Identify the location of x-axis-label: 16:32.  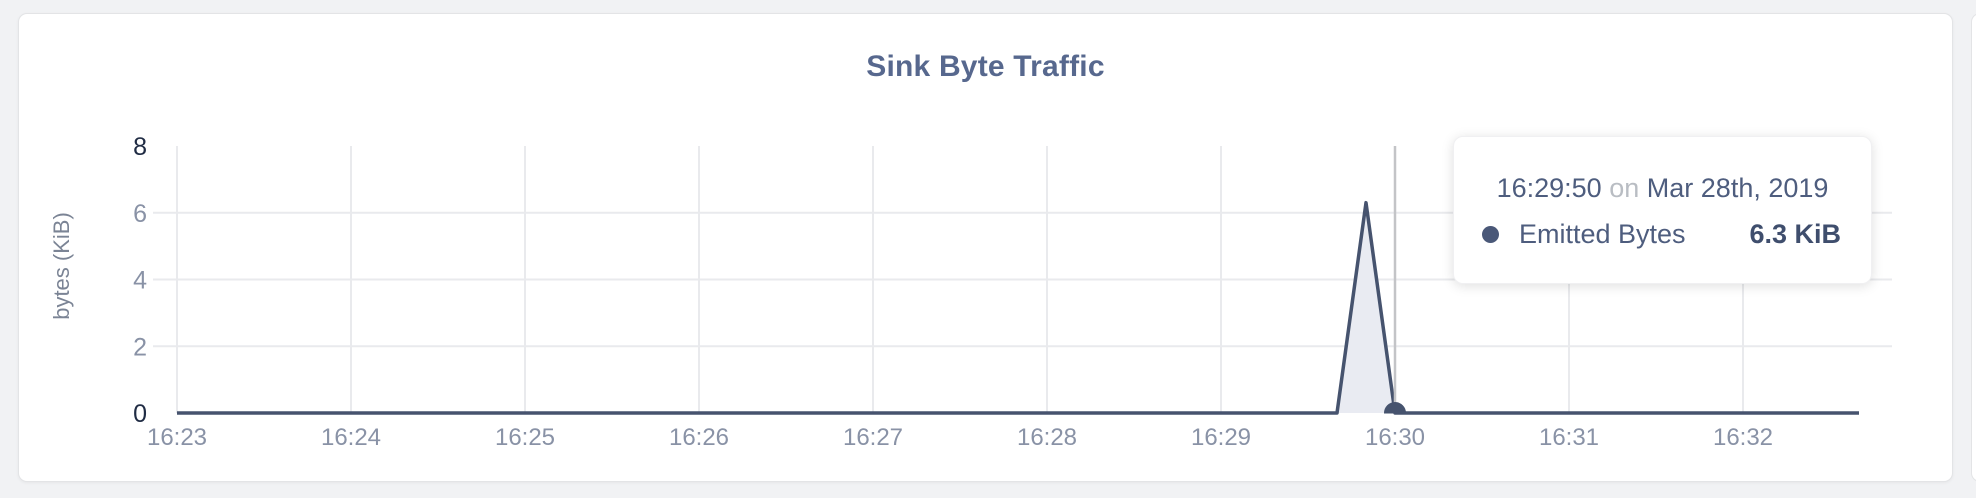
(1743, 437).